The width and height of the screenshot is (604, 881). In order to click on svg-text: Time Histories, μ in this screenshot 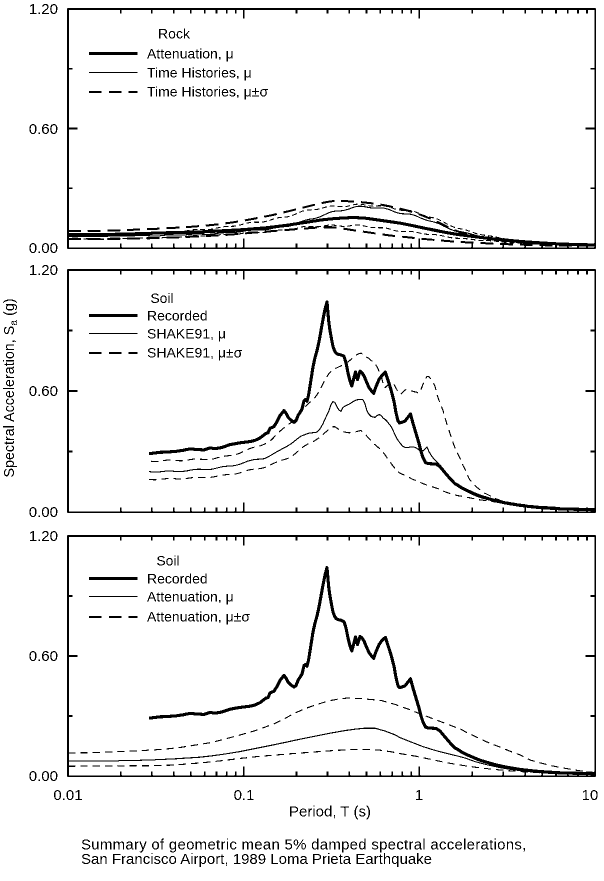, I will do `click(199, 73)`.